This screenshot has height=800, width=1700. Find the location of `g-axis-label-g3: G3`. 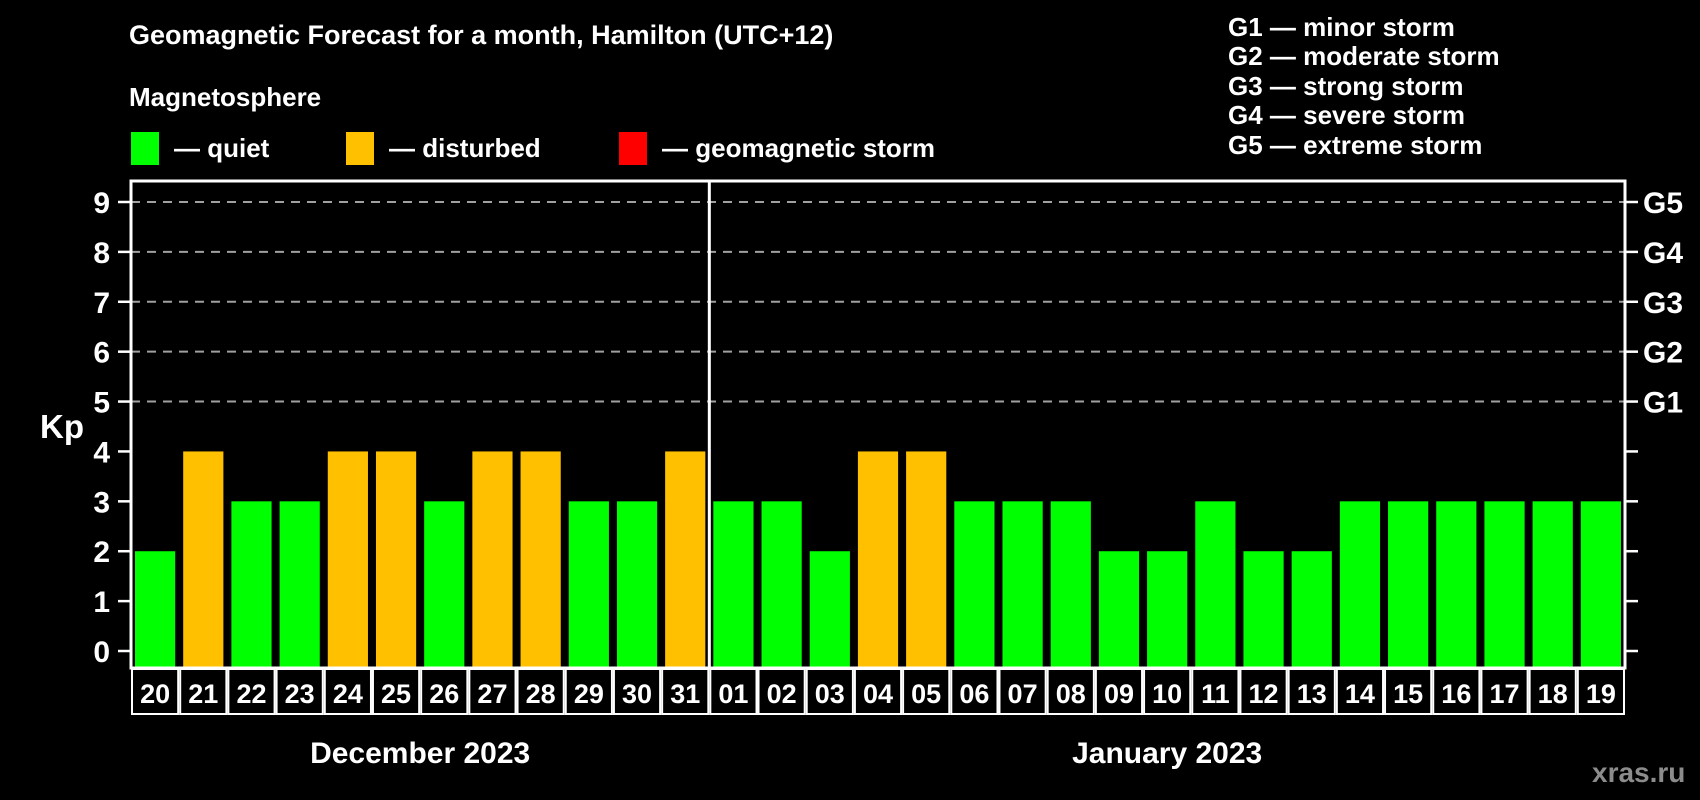

g-axis-label-g3: G3 is located at coordinates (1663, 303).